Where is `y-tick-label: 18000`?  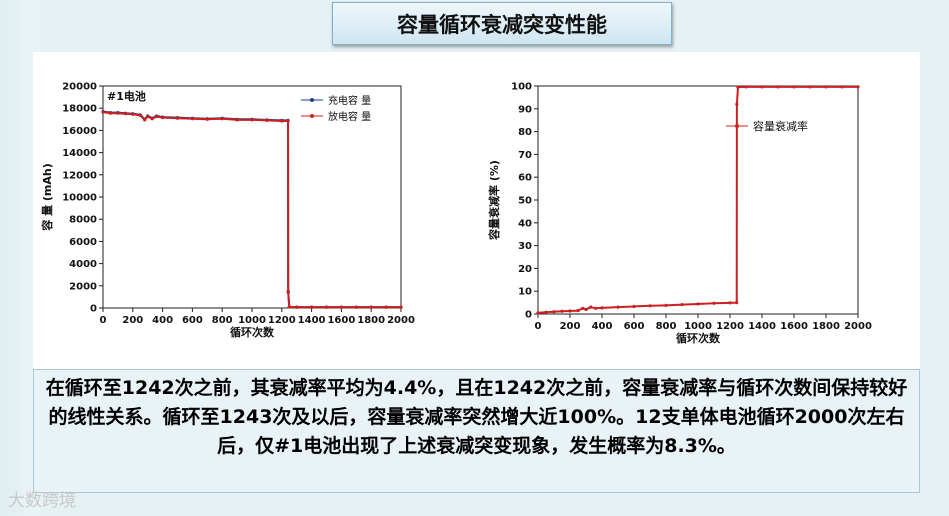
y-tick-label: 18000 is located at coordinates (79, 109).